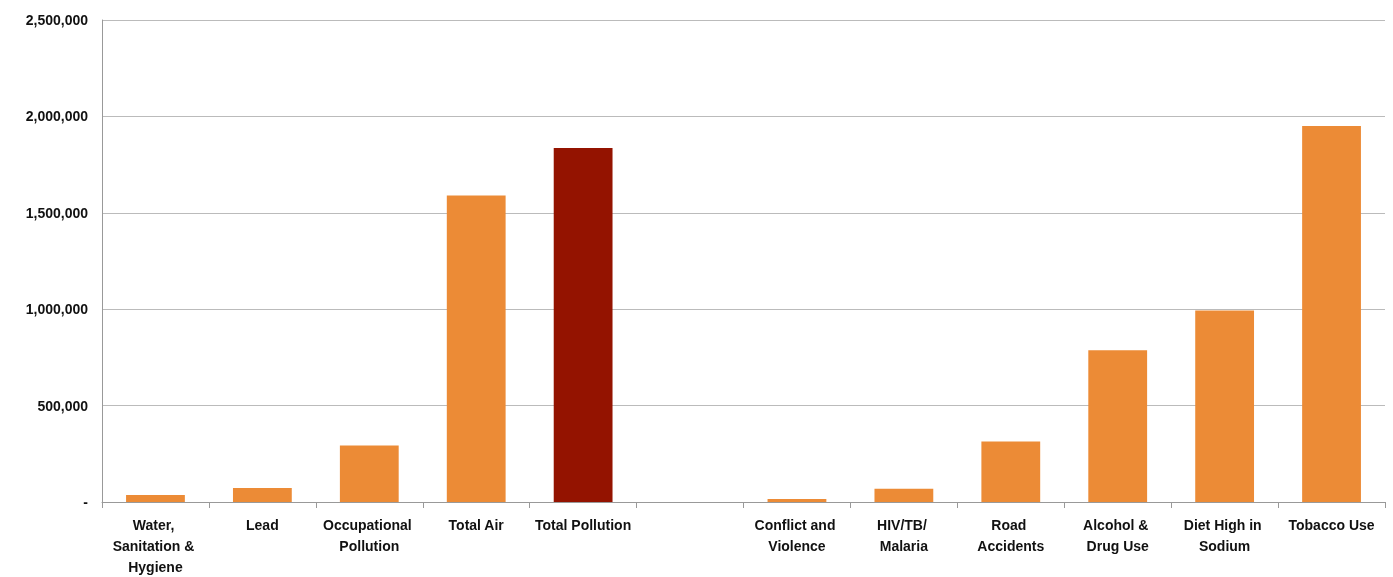 The image size is (1393, 577). What do you see at coordinates (63, 405) in the screenshot?
I see `y-tick-label: 500,000` at bounding box center [63, 405].